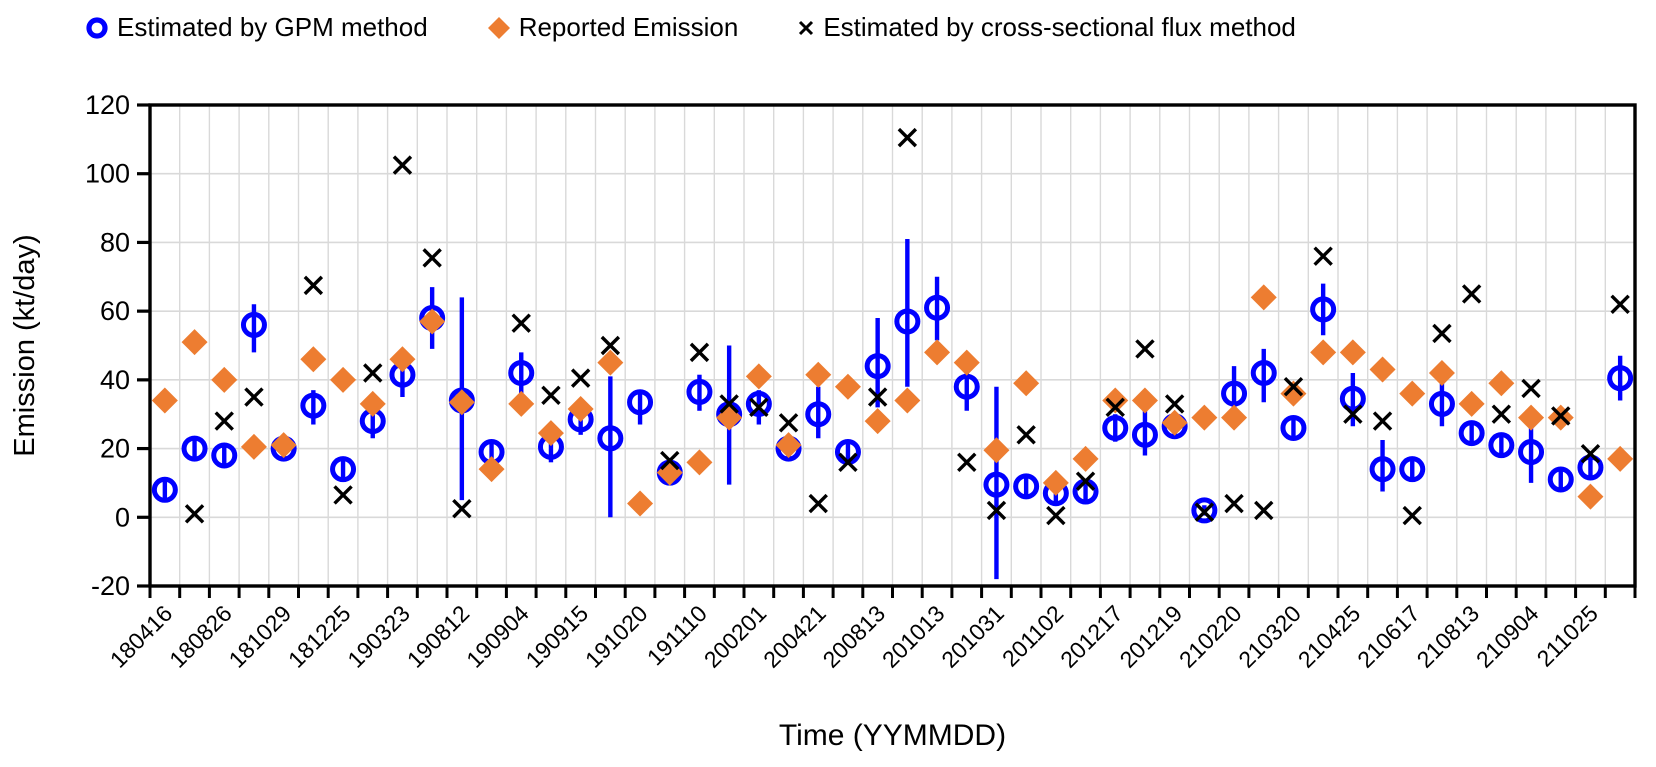 This screenshot has height=767, width=1656. Describe the element at coordinates (115, 242) in the screenshot. I see `y-tick-label: 80` at that location.